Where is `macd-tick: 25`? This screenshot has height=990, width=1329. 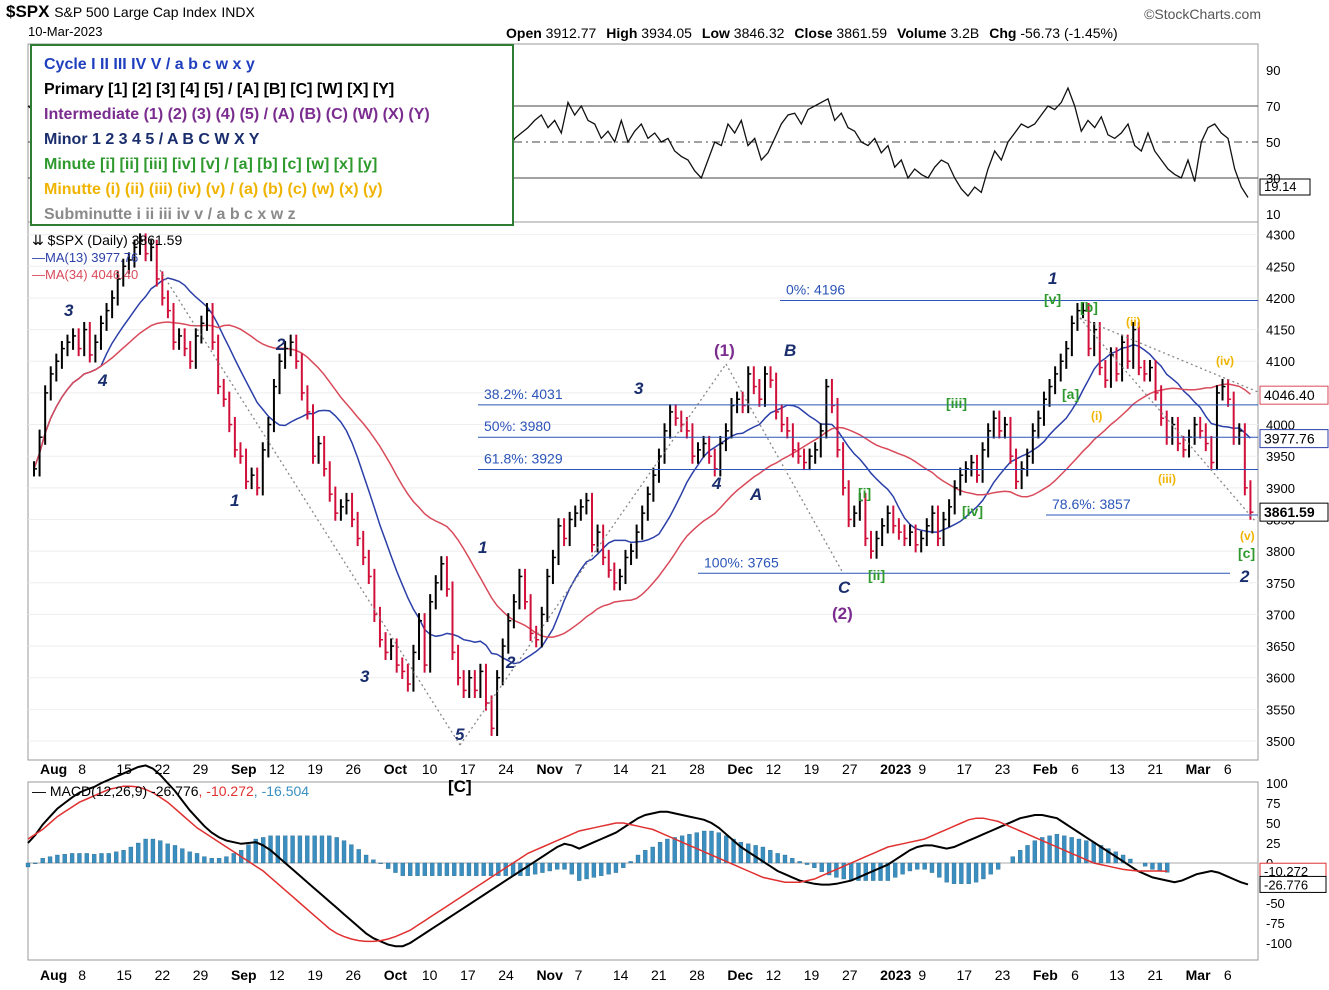 macd-tick: 25 is located at coordinates (1273, 843).